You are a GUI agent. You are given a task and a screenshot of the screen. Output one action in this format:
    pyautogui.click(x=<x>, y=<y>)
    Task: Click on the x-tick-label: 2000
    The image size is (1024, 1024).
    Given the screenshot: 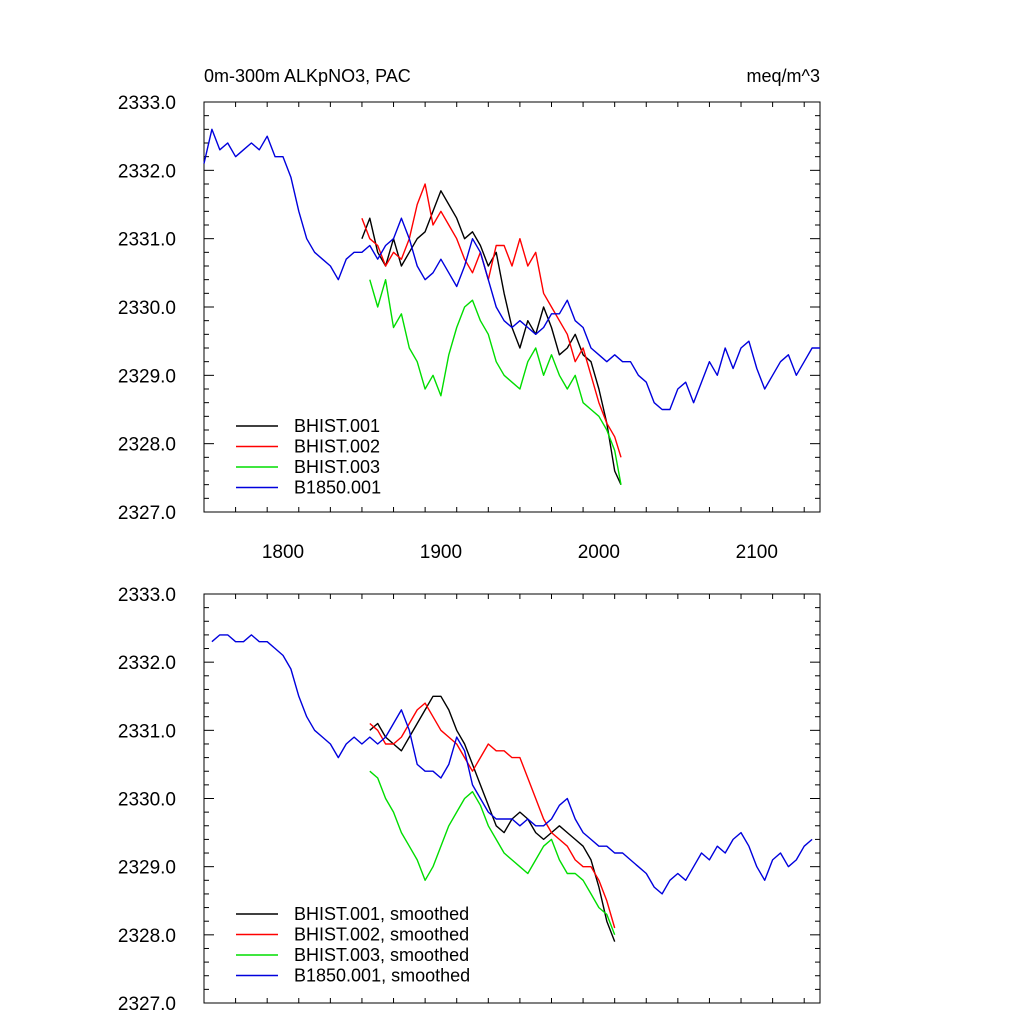 What is the action you would take?
    pyautogui.click(x=599, y=552)
    